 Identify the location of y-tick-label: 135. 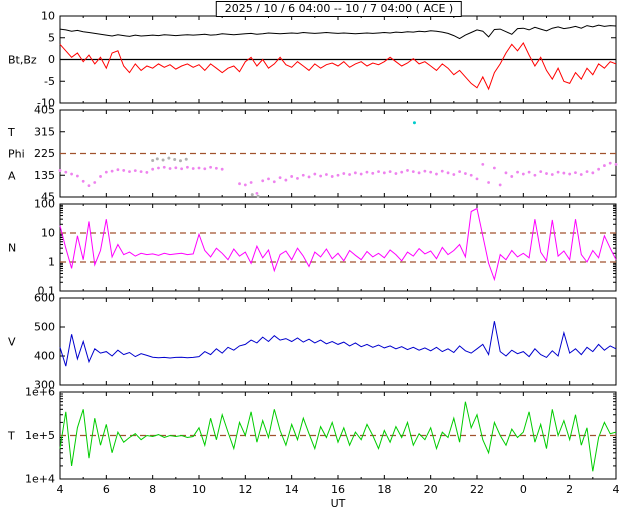
(44, 175).